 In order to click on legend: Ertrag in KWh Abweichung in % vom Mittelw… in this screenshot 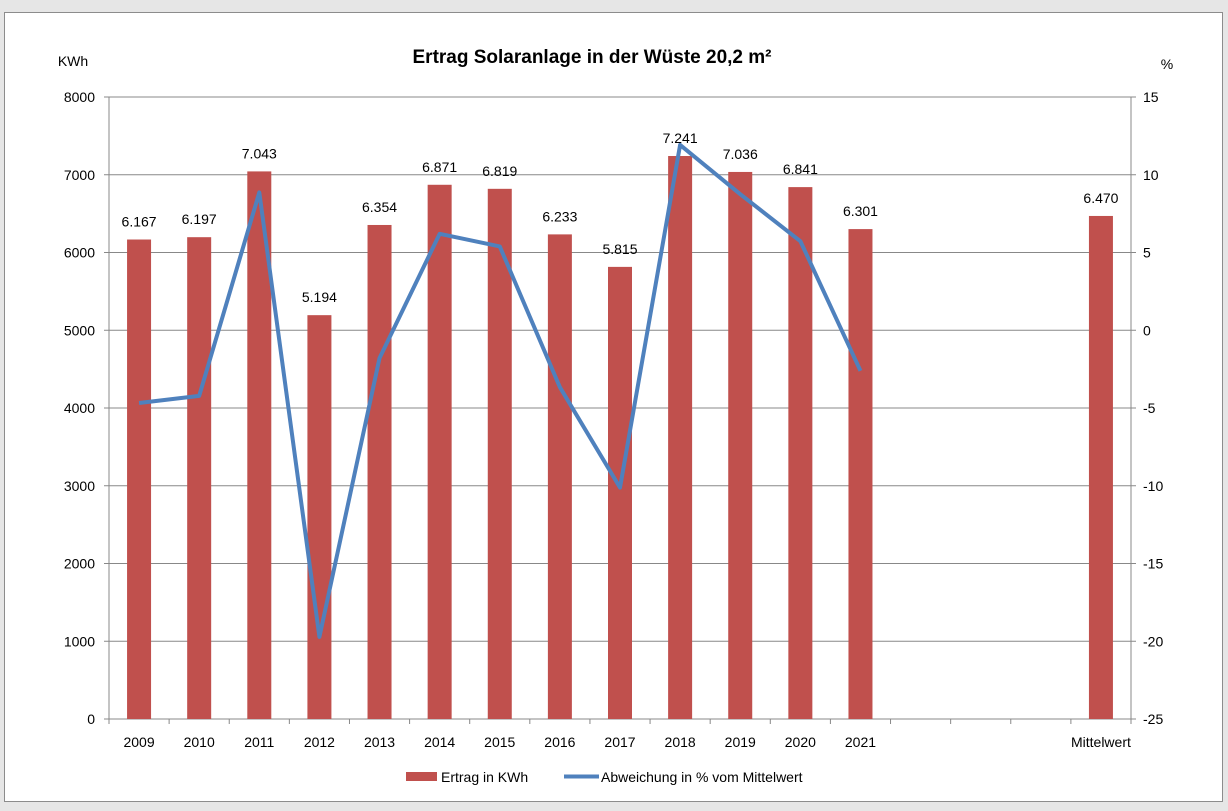, I will do `click(604, 777)`.